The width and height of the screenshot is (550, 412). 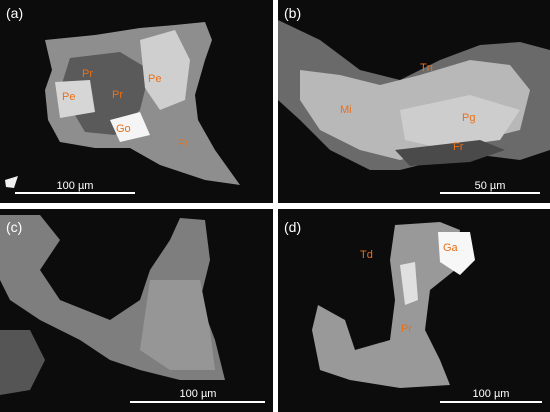 I want to click on mineral-label: Tn, so click(x=426, y=68).